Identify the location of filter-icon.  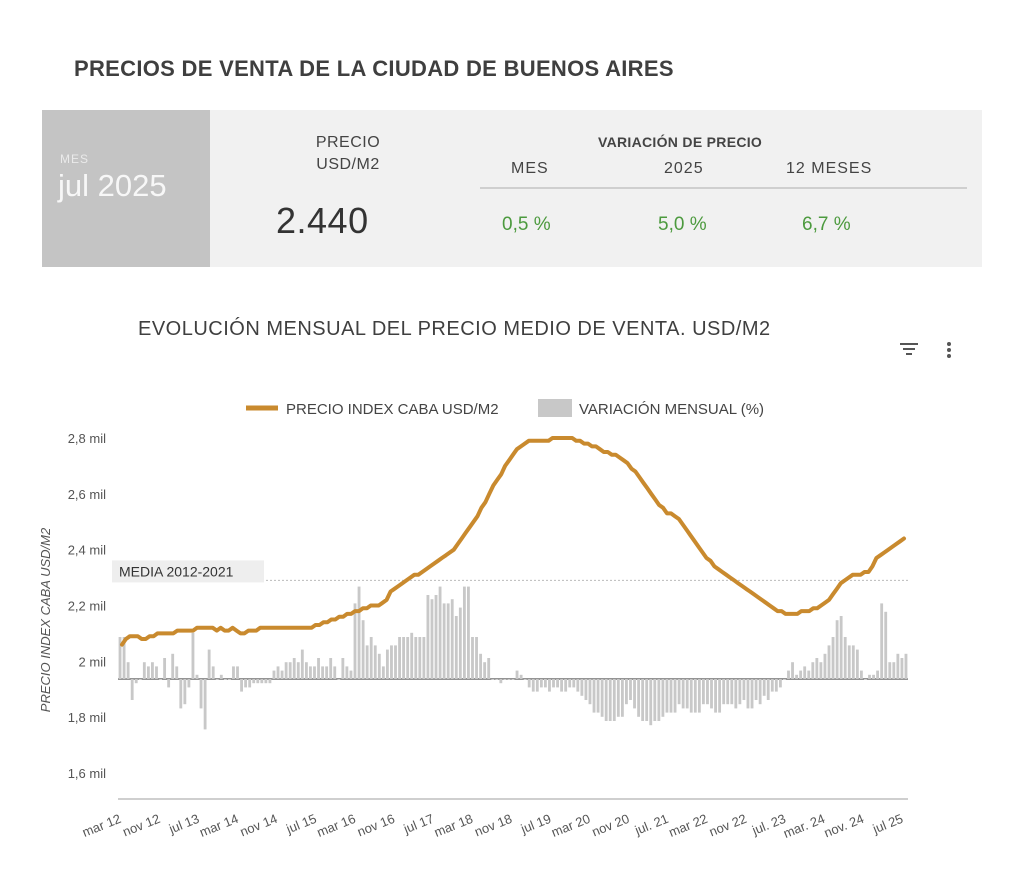
(909, 351).